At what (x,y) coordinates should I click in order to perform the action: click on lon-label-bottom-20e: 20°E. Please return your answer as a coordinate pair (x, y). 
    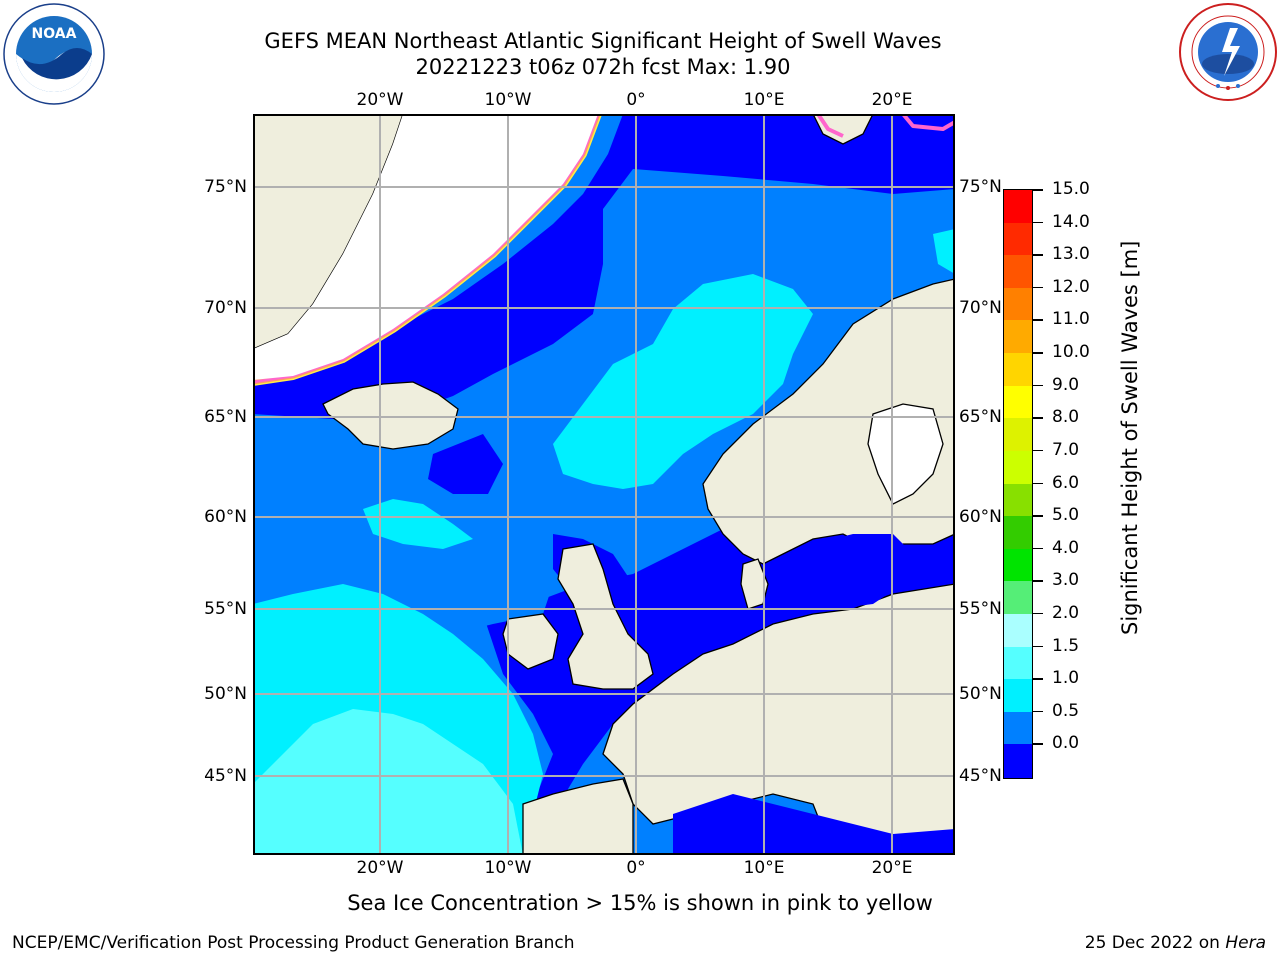
    Looking at the image, I should click on (892, 868).